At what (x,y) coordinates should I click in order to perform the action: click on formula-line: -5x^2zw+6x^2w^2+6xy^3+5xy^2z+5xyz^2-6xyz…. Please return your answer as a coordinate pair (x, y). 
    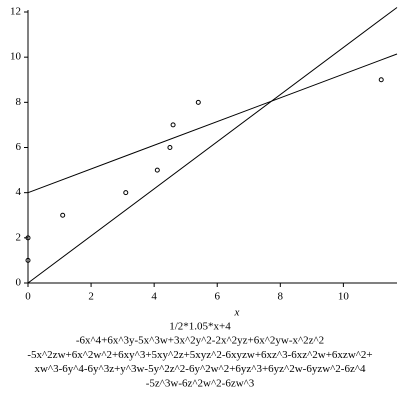
    Looking at the image, I should click on (199, 355).